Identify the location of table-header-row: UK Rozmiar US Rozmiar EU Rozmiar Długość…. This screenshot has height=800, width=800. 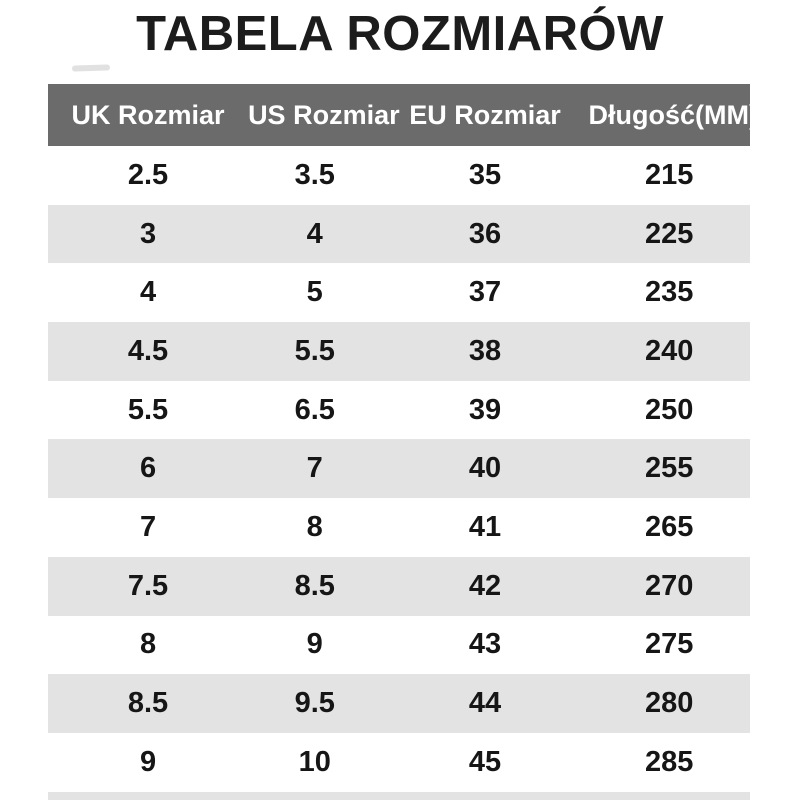
(403, 115).